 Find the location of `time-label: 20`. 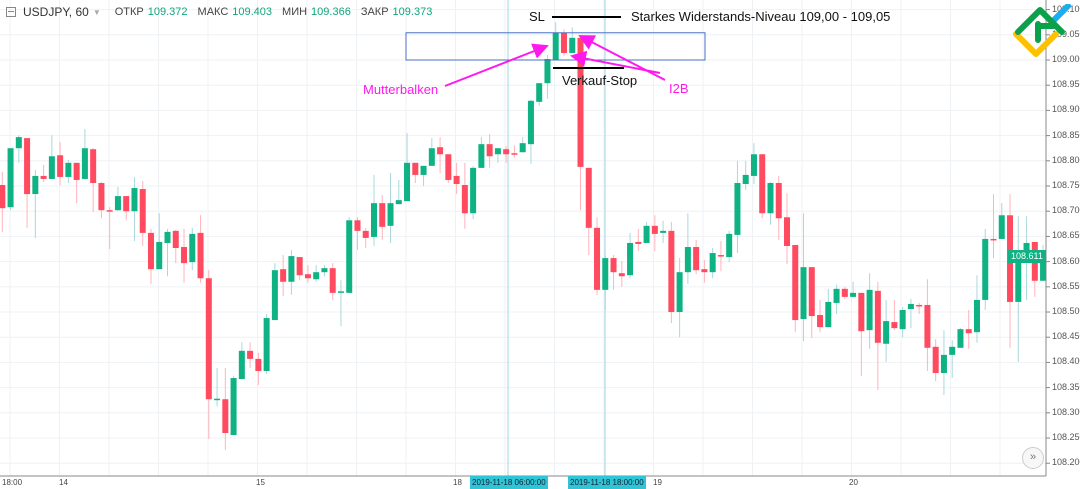

time-label: 20 is located at coordinates (853, 482).